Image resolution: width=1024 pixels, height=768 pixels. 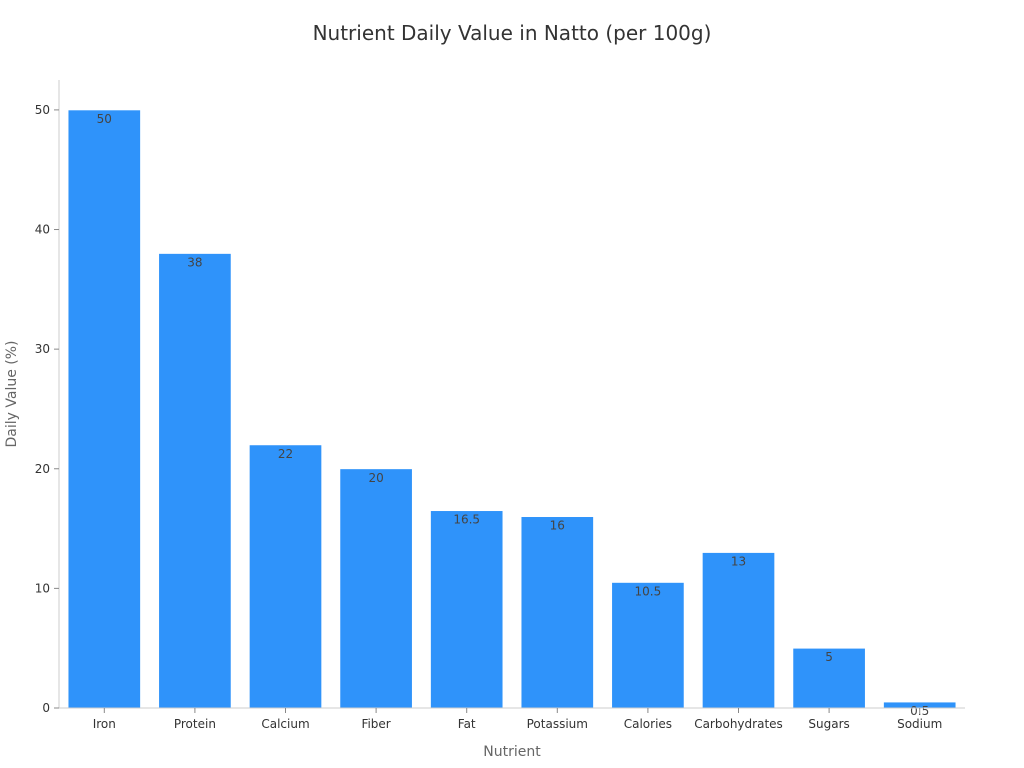 I want to click on data-label-fat: 16.5, so click(x=466, y=520).